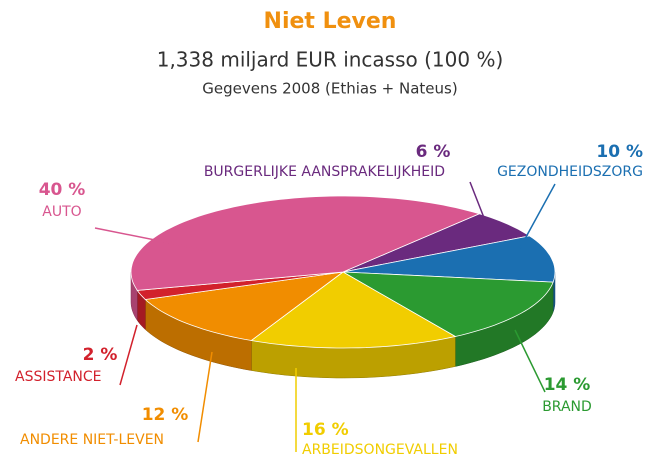 Image resolution: width=661 pixels, height=461 pixels. What do you see at coordinates (380, 450) in the screenshot?
I see `category-label: ARBEIDSONGEVALLEN` at bounding box center [380, 450].